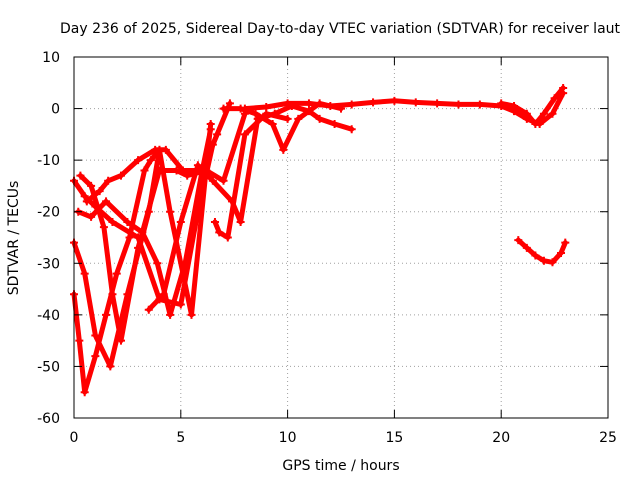 Image resolution: width=640 pixels, height=480 pixels. Describe the element at coordinates (51, 58) in the screenshot. I see `y-tick-label: 10` at that location.